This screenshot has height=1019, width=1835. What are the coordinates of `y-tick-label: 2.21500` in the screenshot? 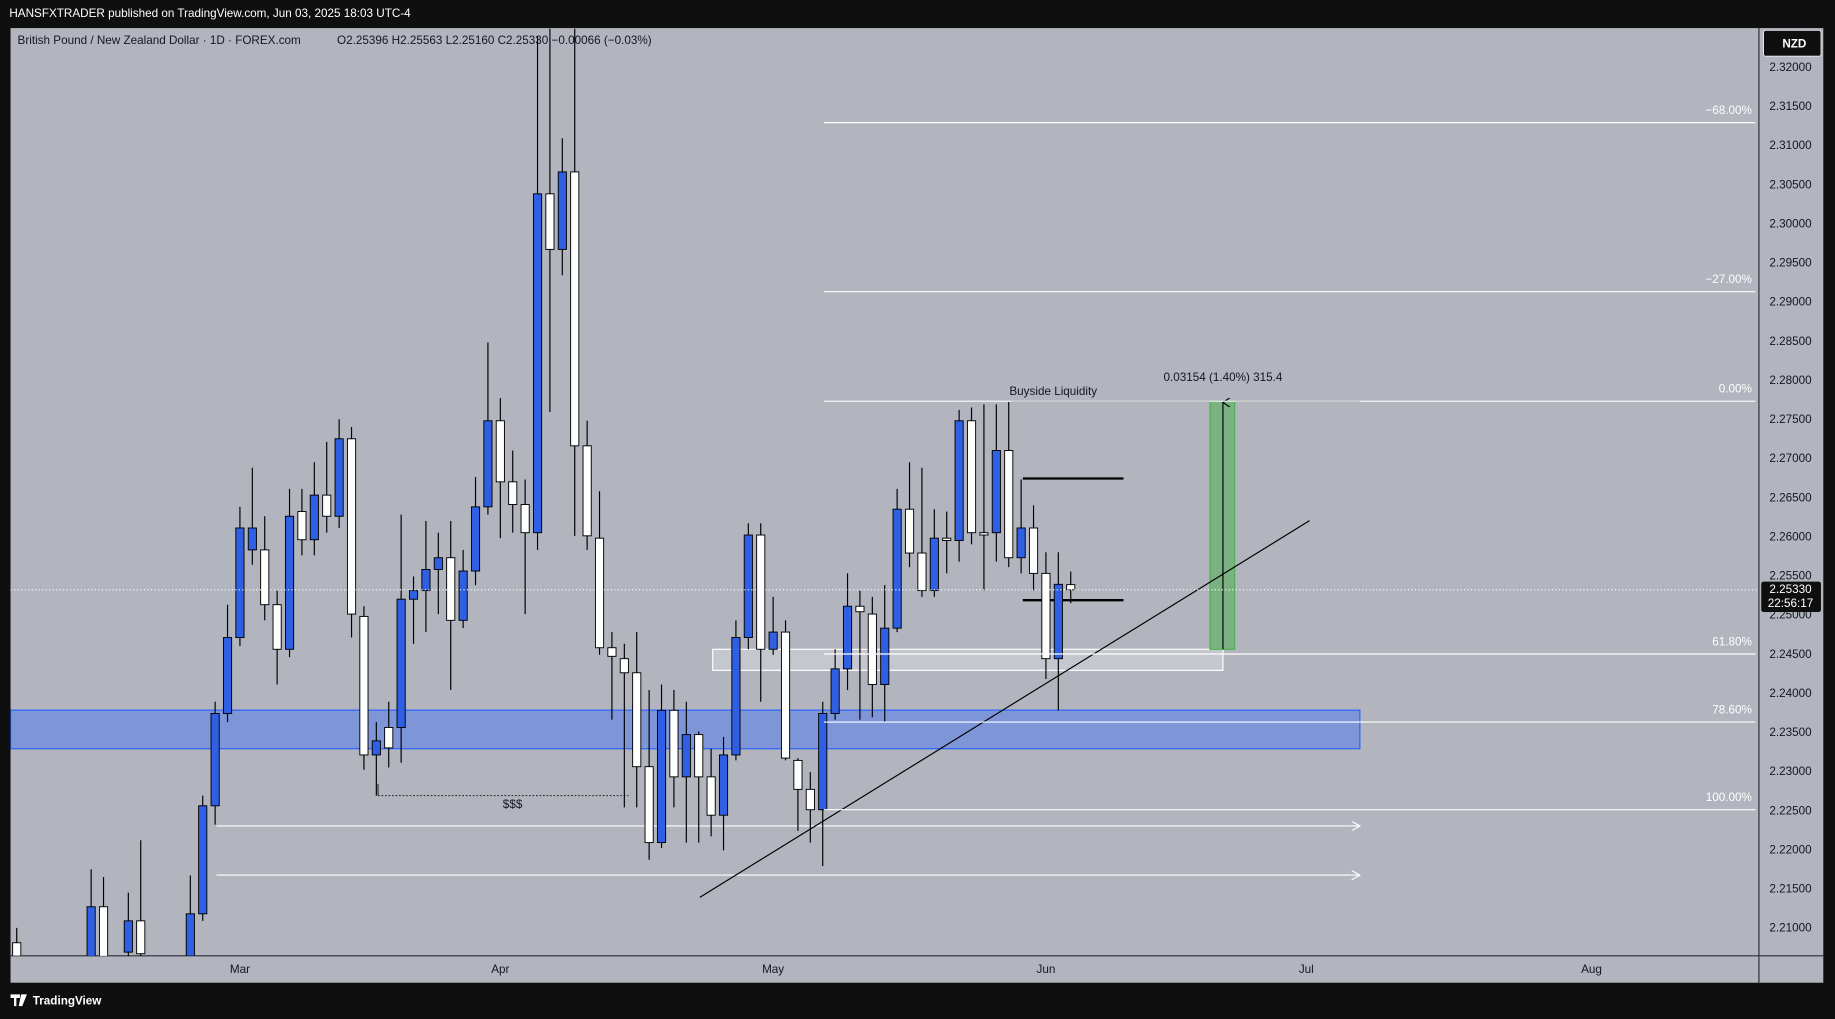 It's located at (1790, 889).